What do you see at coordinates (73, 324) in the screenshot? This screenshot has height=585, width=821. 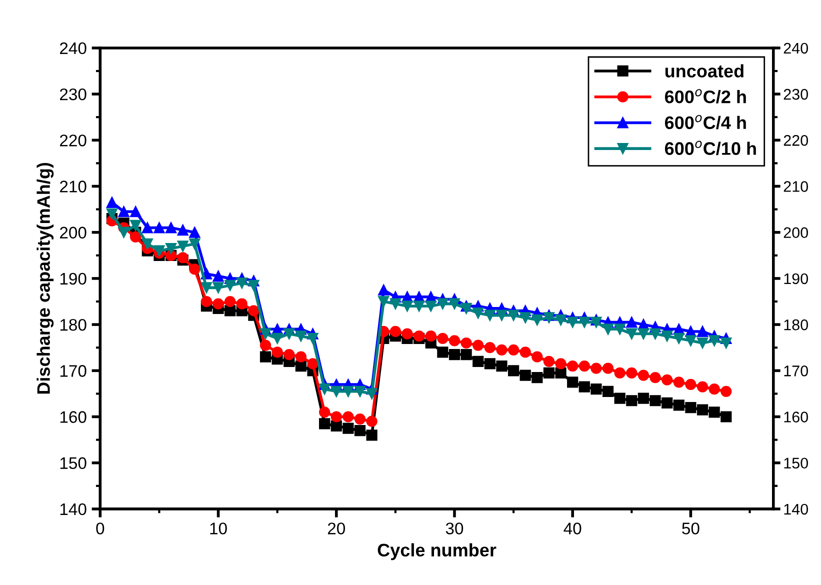 I see `y-tick-label: 180` at bounding box center [73, 324].